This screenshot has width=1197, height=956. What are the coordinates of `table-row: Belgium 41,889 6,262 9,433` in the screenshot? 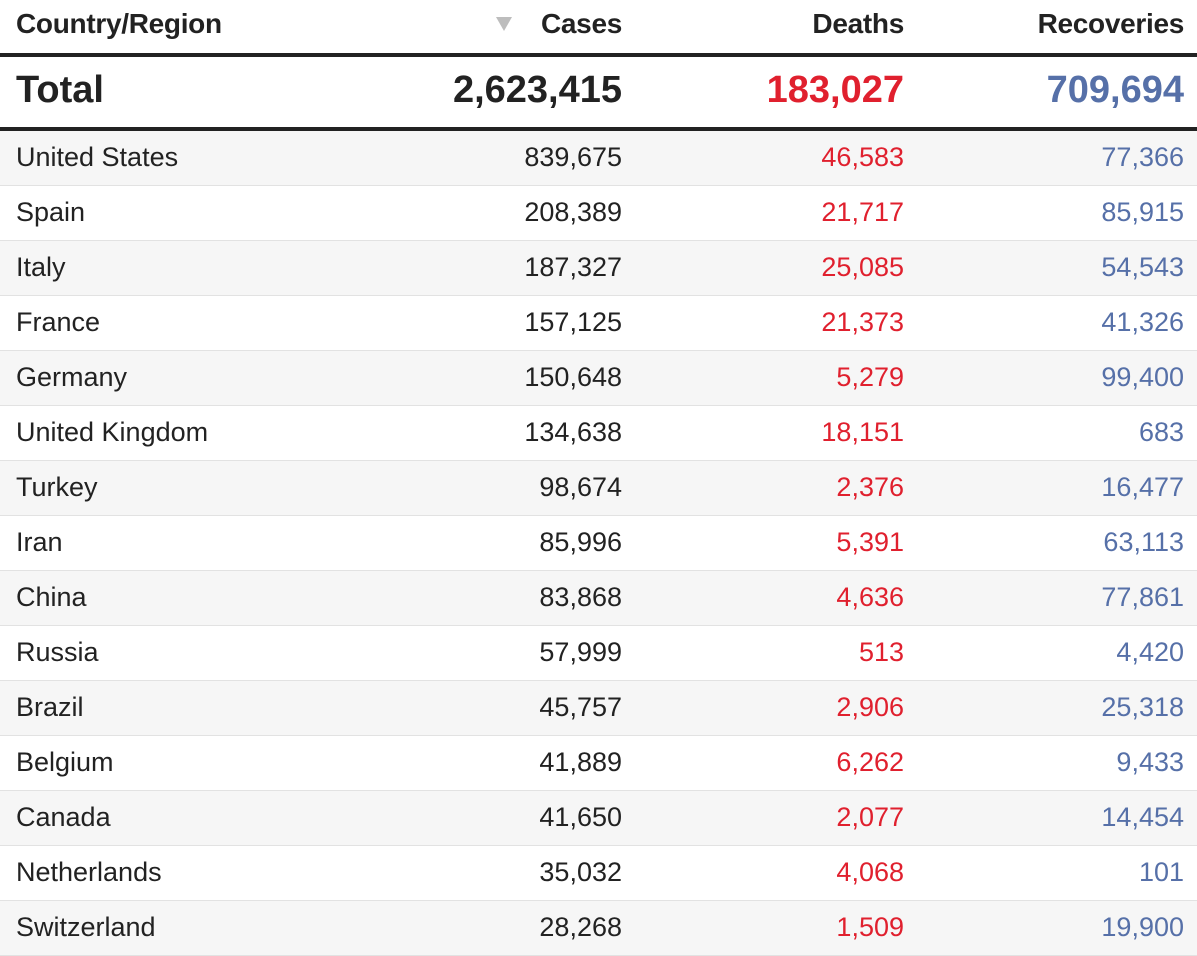 It's located at (598, 763).